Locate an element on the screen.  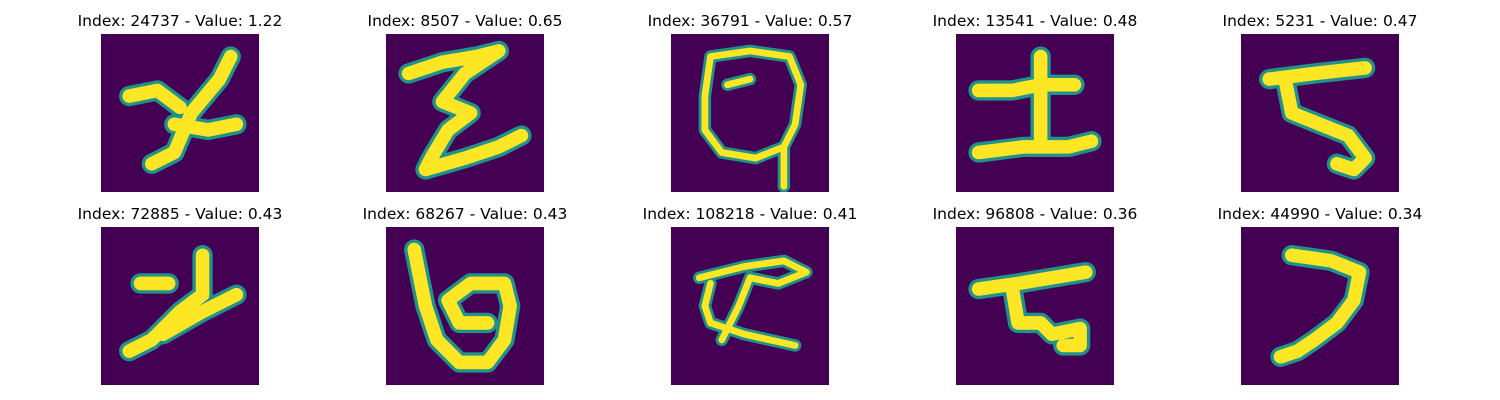
sample-panel: Index: 13541 - Value: 0.48 is located at coordinates (1035, 96).